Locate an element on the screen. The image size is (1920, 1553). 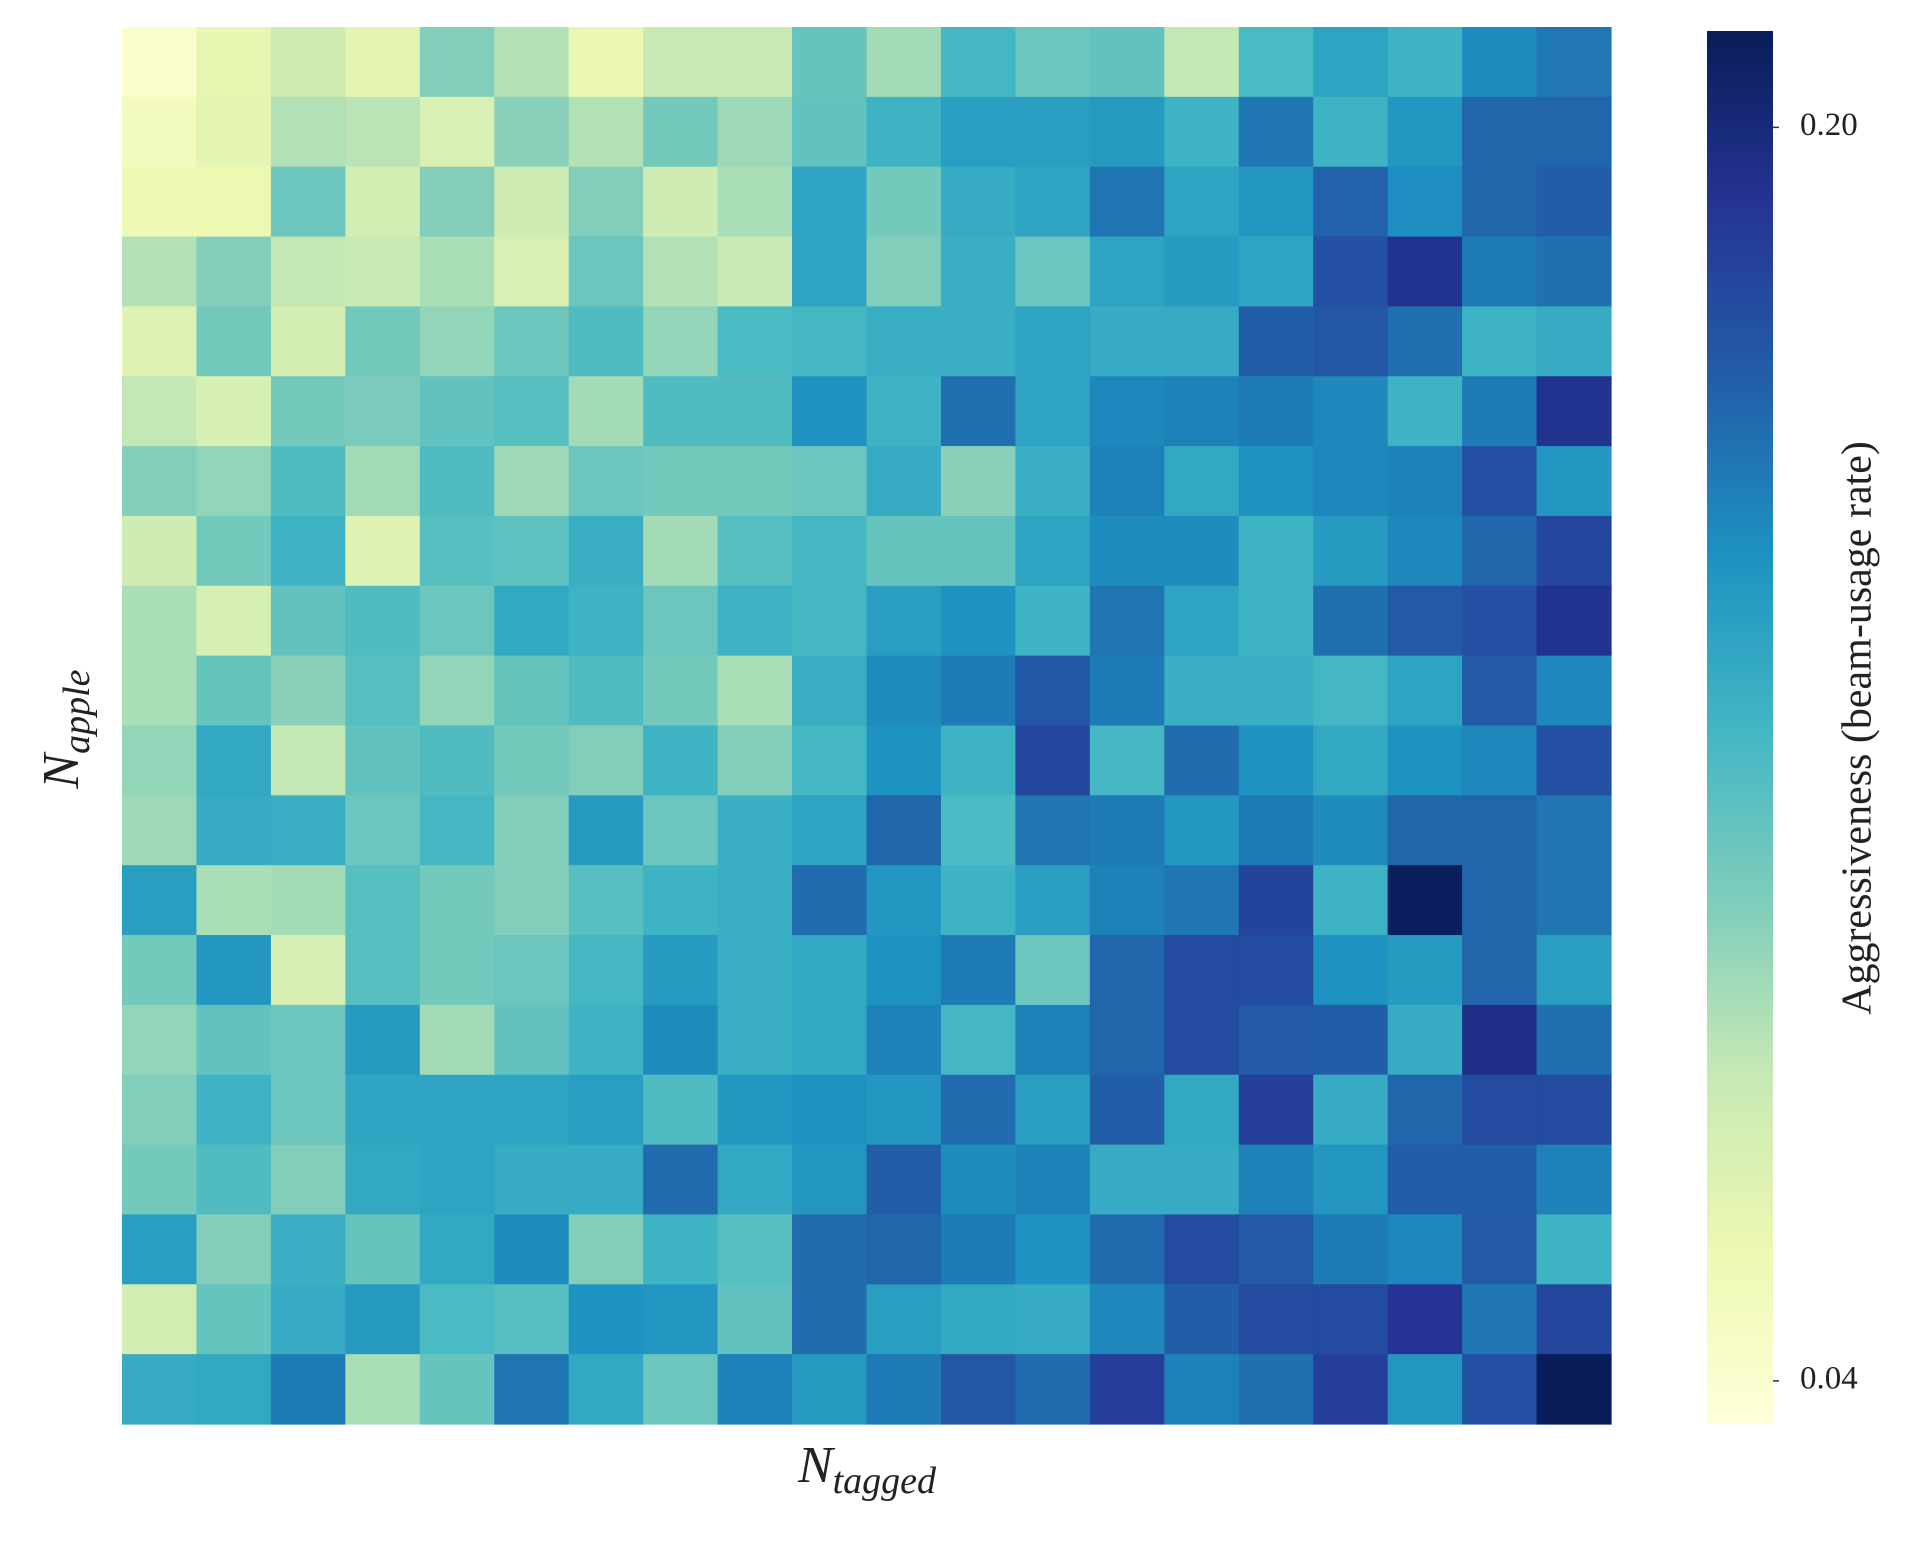
y-label-main: N is located at coordinates (61, 770).